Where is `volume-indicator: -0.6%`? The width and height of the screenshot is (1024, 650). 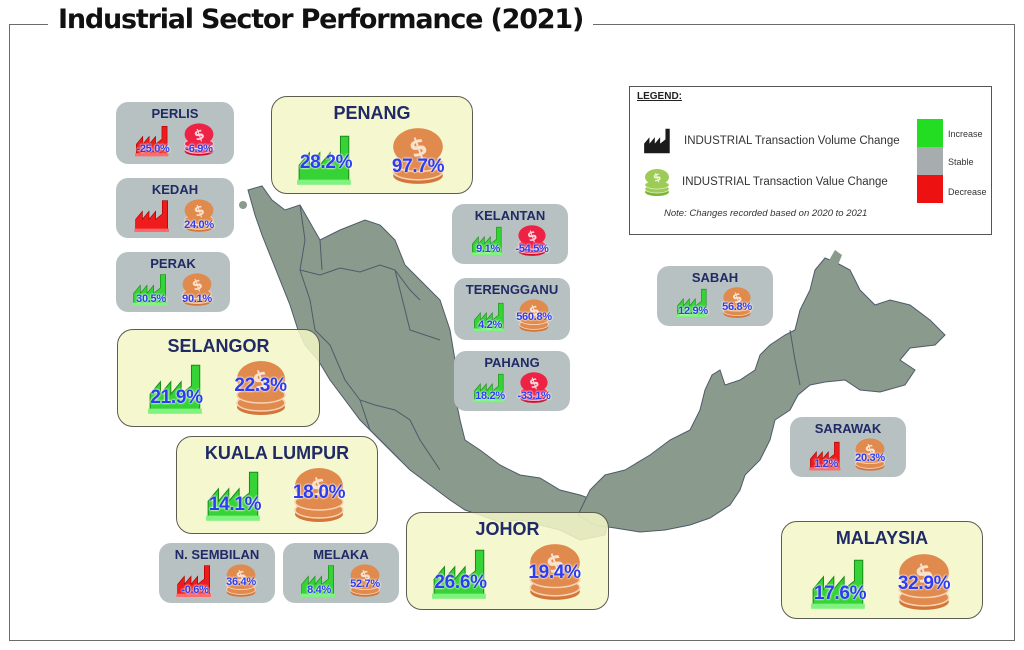 volume-indicator: -0.6% is located at coordinates (195, 581).